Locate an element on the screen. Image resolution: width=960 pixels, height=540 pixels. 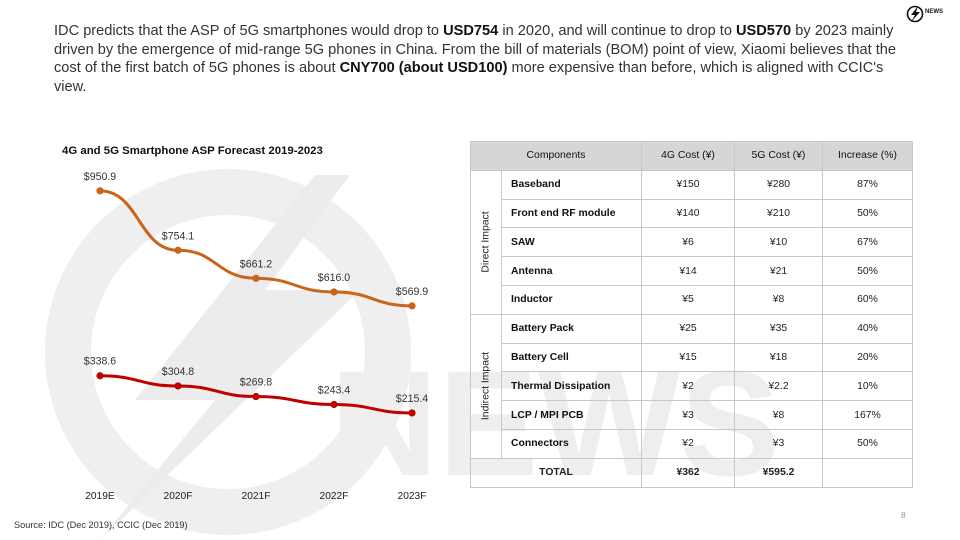
x-tick-label: 2023F is located at coordinates (412, 496).